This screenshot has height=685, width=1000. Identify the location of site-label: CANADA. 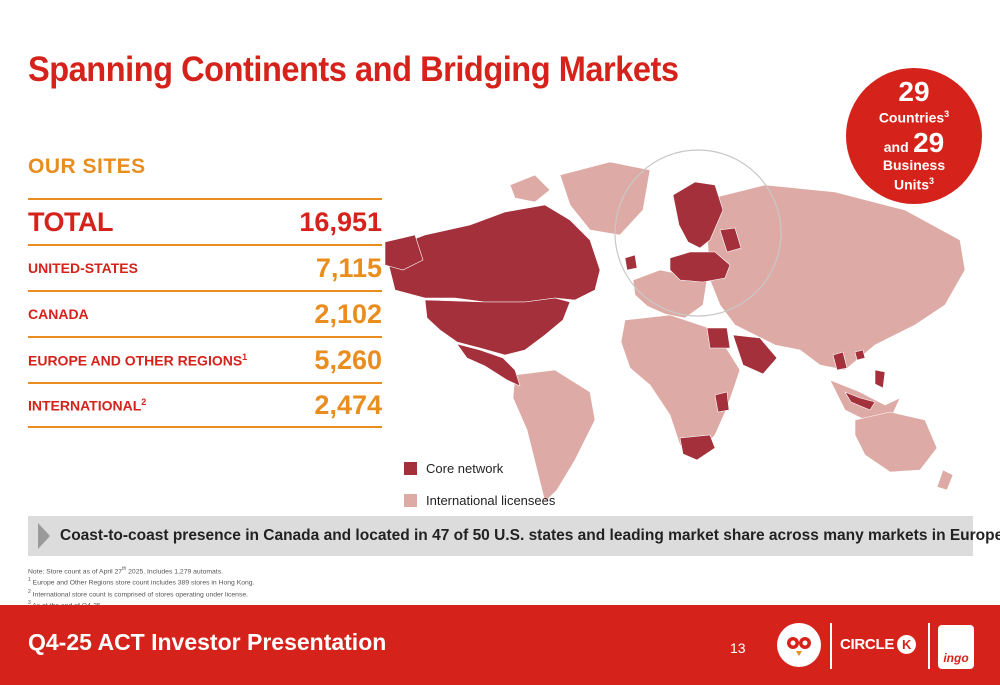
(58, 314).